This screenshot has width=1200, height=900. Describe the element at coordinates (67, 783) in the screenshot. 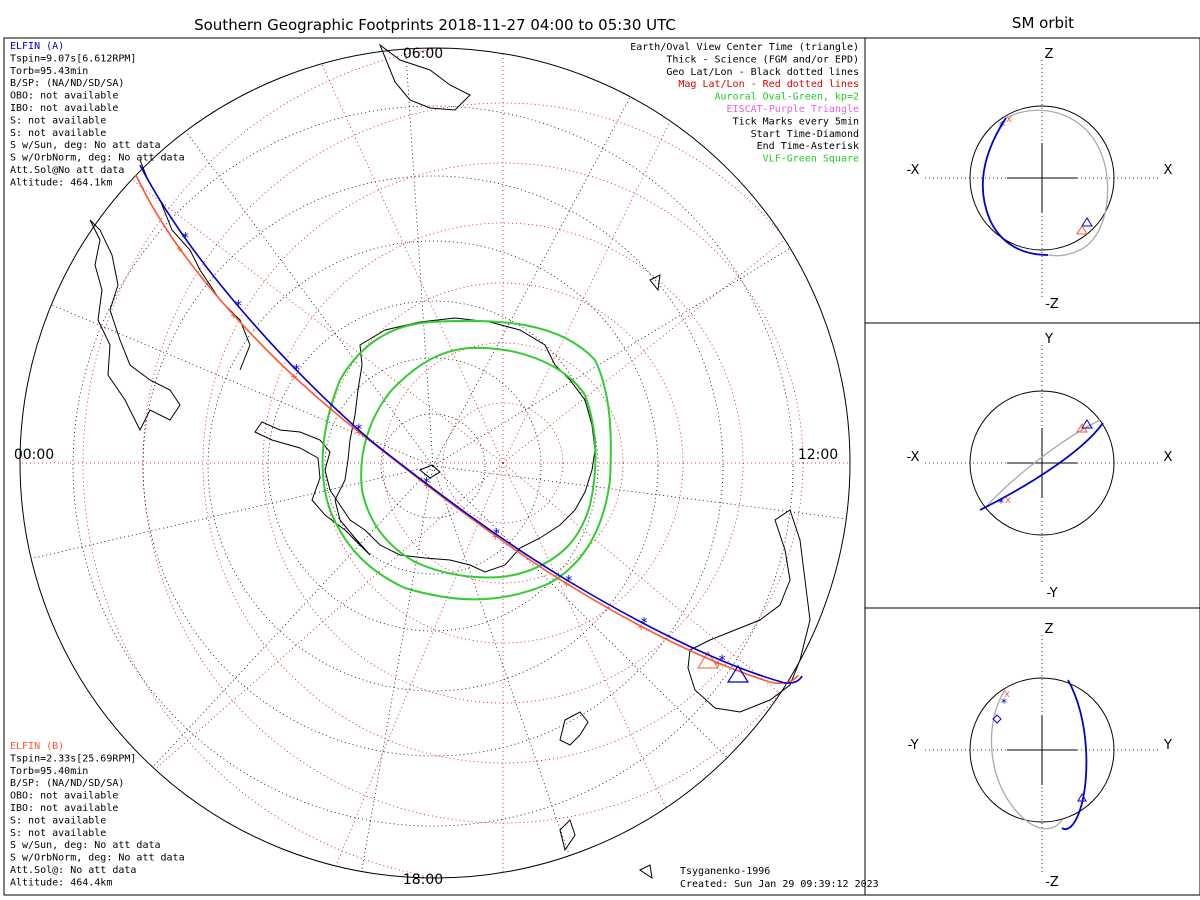

I see `elfin-b-info-line: B/SP: (NA/ND/SD/SA)` at that location.